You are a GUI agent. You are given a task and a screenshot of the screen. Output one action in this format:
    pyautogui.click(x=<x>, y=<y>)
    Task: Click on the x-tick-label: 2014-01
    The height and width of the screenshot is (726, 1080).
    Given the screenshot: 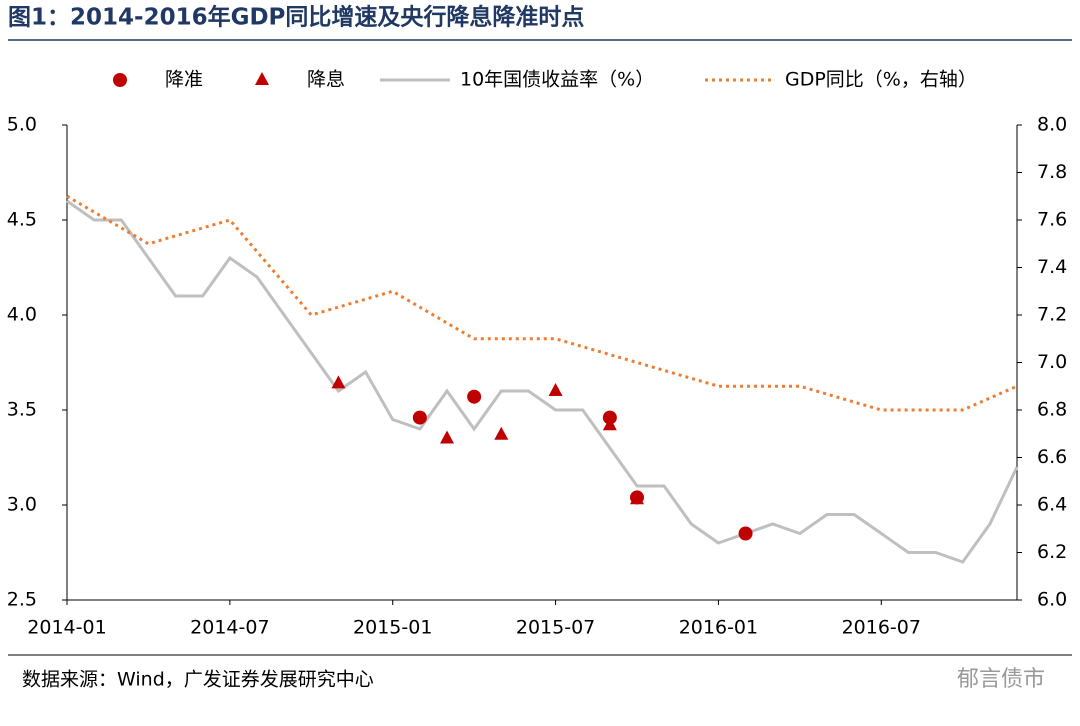 What is the action you would take?
    pyautogui.click(x=66, y=628)
    